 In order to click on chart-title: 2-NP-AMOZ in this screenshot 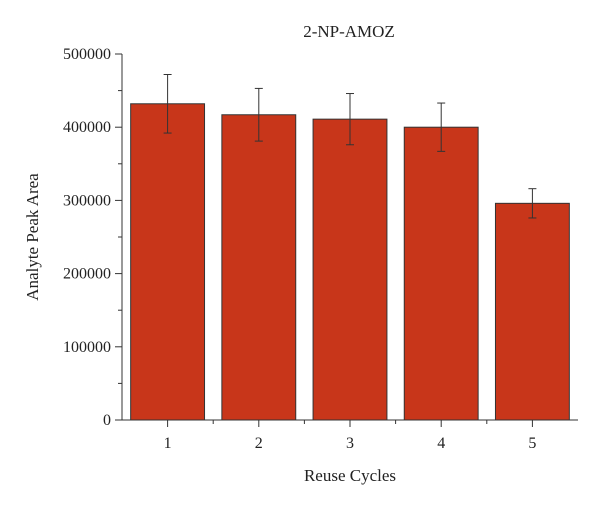, I will do `click(349, 31)`.